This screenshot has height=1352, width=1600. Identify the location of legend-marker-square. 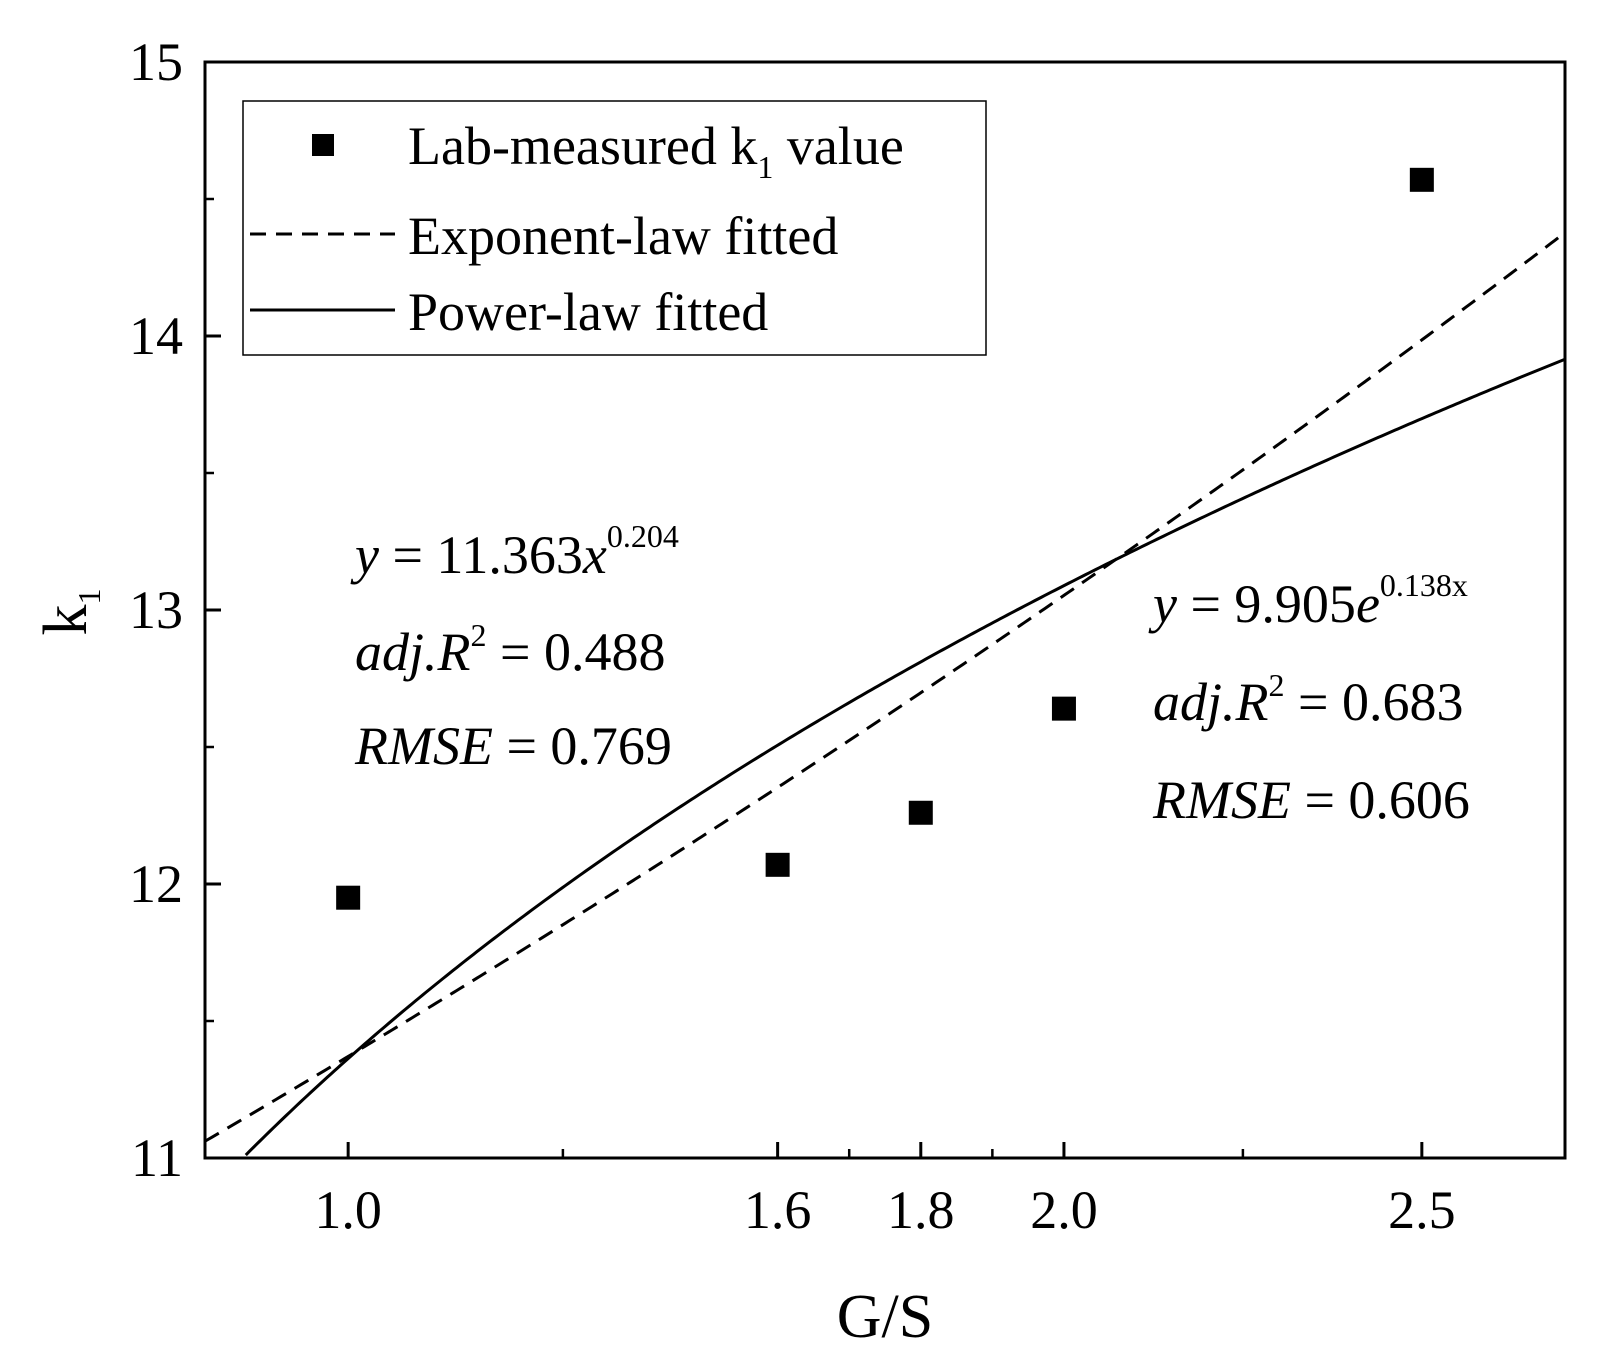
(323, 145).